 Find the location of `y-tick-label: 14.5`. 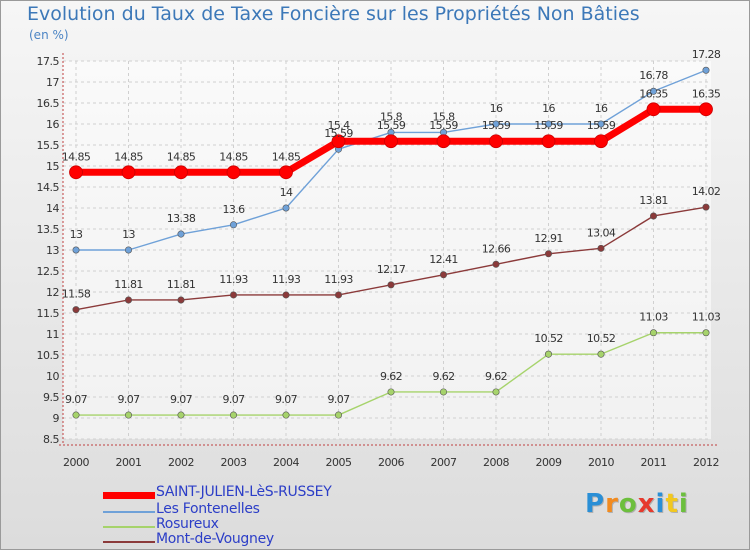

y-tick-label: 14.5 is located at coordinates (48, 187).